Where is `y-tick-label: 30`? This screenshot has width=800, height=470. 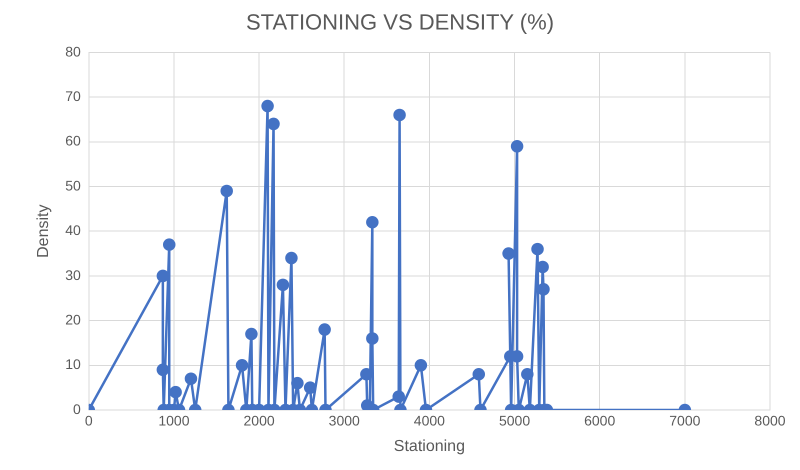 y-tick-label: 30 is located at coordinates (73, 274).